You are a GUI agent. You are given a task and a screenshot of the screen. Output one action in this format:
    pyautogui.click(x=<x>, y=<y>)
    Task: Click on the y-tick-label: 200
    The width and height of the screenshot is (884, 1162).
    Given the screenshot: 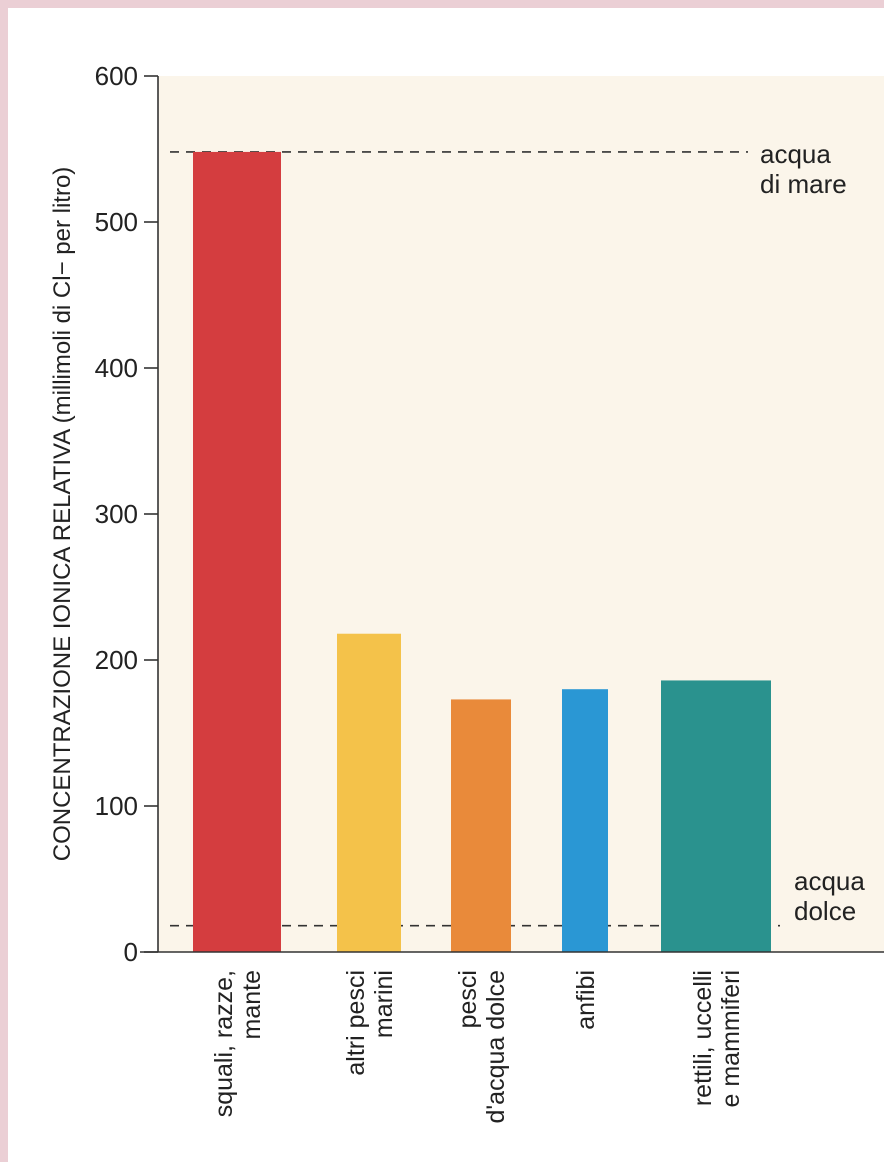 What is the action you would take?
    pyautogui.click(x=116, y=660)
    